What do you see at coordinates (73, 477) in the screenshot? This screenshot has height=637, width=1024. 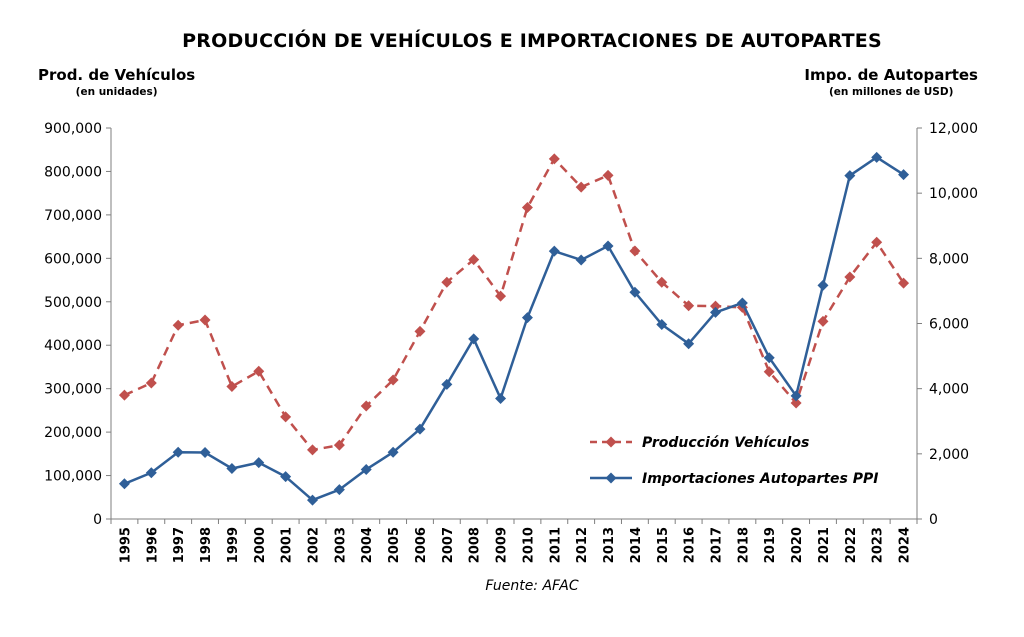 I see `left-tick-label: 100,000` at bounding box center [73, 477].